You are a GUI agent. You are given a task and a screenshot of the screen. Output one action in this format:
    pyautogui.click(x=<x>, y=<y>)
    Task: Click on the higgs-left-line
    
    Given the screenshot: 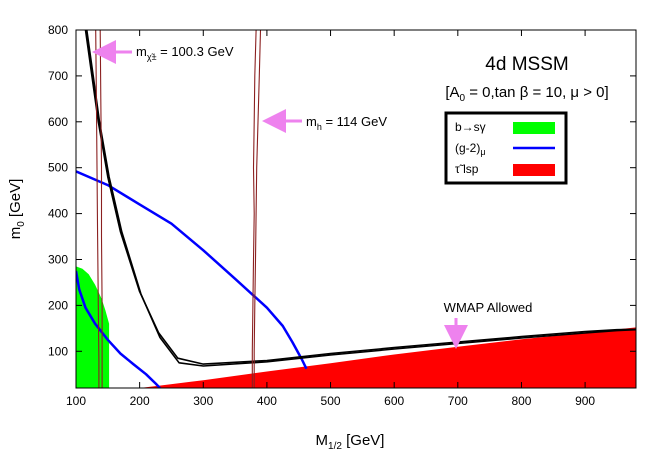 What is the action you would take?
    pyautogui.click(x=254, y=209)
    